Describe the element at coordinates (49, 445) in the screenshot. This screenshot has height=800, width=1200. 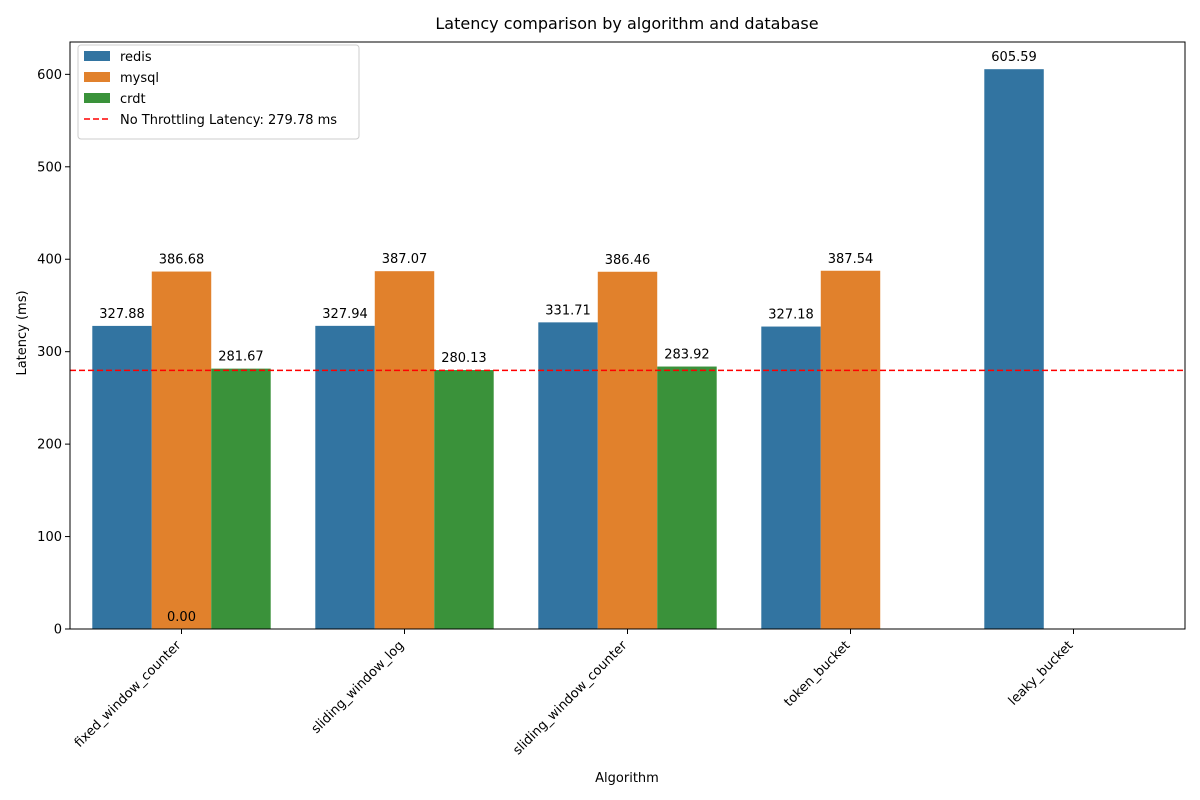
I see `y-tick-label: 200` at that location.